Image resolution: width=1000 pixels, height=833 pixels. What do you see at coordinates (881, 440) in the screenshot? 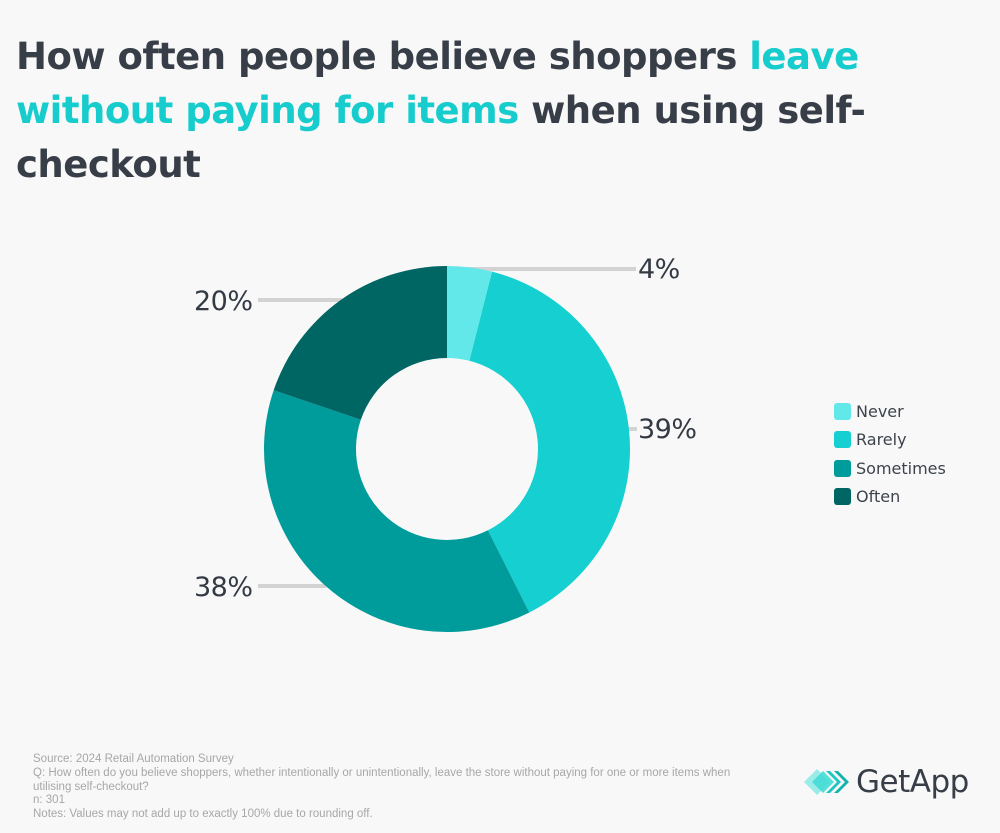
I see `legend-label: Rarely` at bounding box center [881, 440].